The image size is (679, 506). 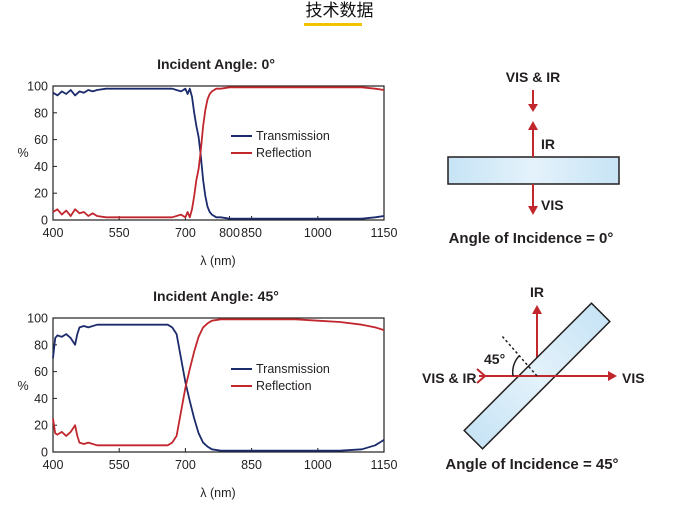 I want to click on beamsplitter-plate, so click(x=533, y=170).